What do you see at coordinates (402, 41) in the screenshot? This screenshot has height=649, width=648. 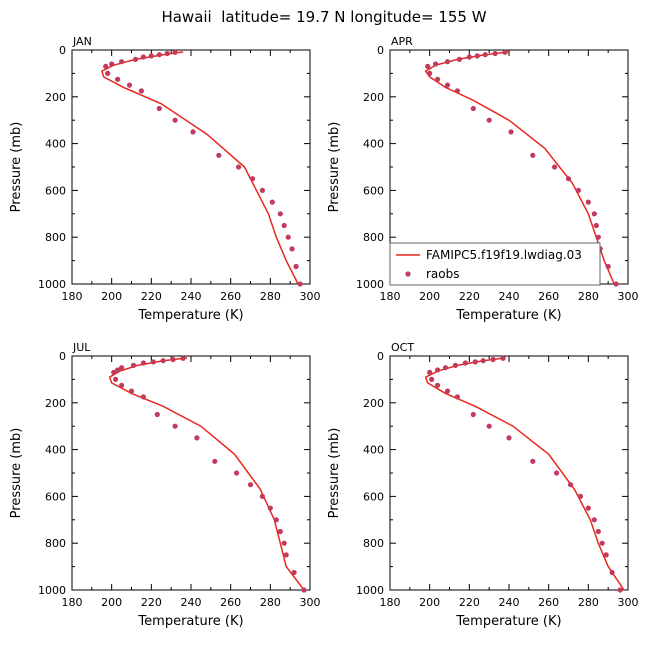 I see `panel-label-apr: APR` at bounding box center [402, 41].